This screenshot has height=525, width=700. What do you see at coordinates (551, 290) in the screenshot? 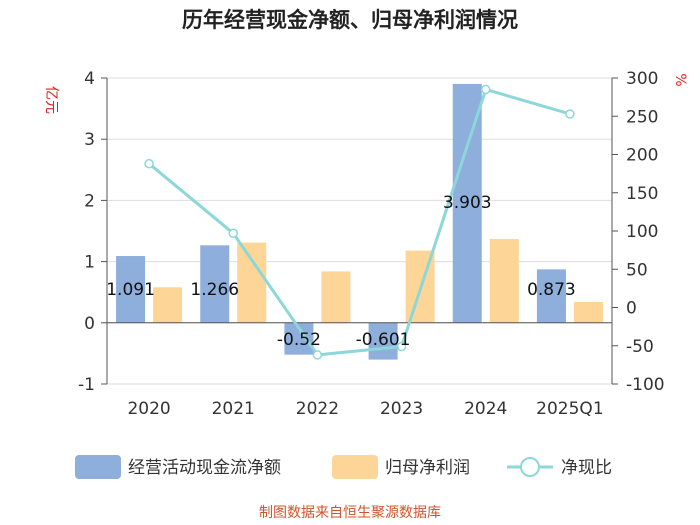
I see `data-label: 0.873` at bounding box center [551, 290].